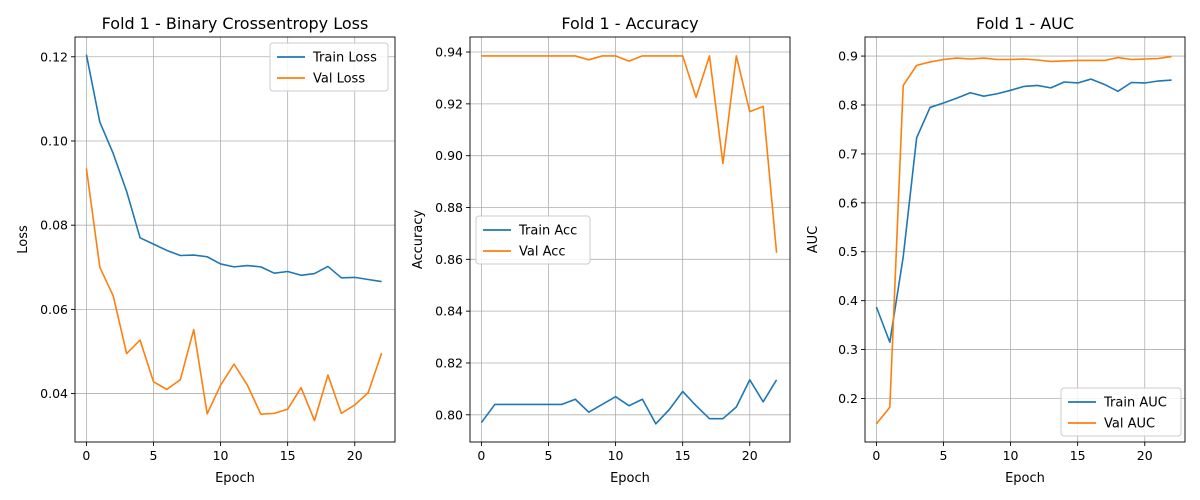 This screenshot has height=500, width=1200. Describe the element at coordinates (848, 251) in the screenshot. I see `y-tick-label: 0.5` at that location.